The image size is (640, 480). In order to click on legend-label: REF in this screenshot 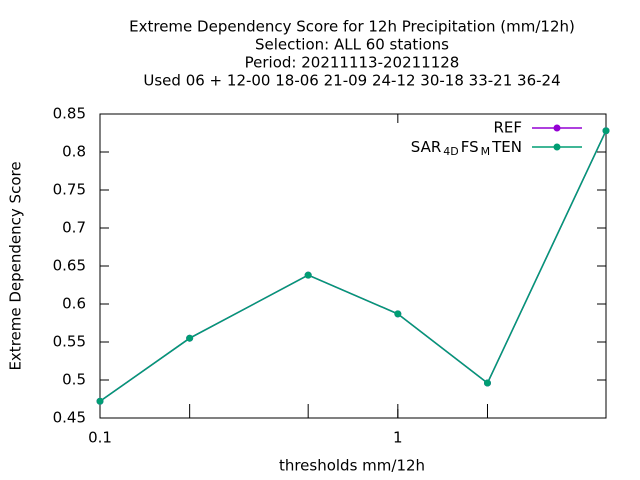, I will do `click(507, 128)`.